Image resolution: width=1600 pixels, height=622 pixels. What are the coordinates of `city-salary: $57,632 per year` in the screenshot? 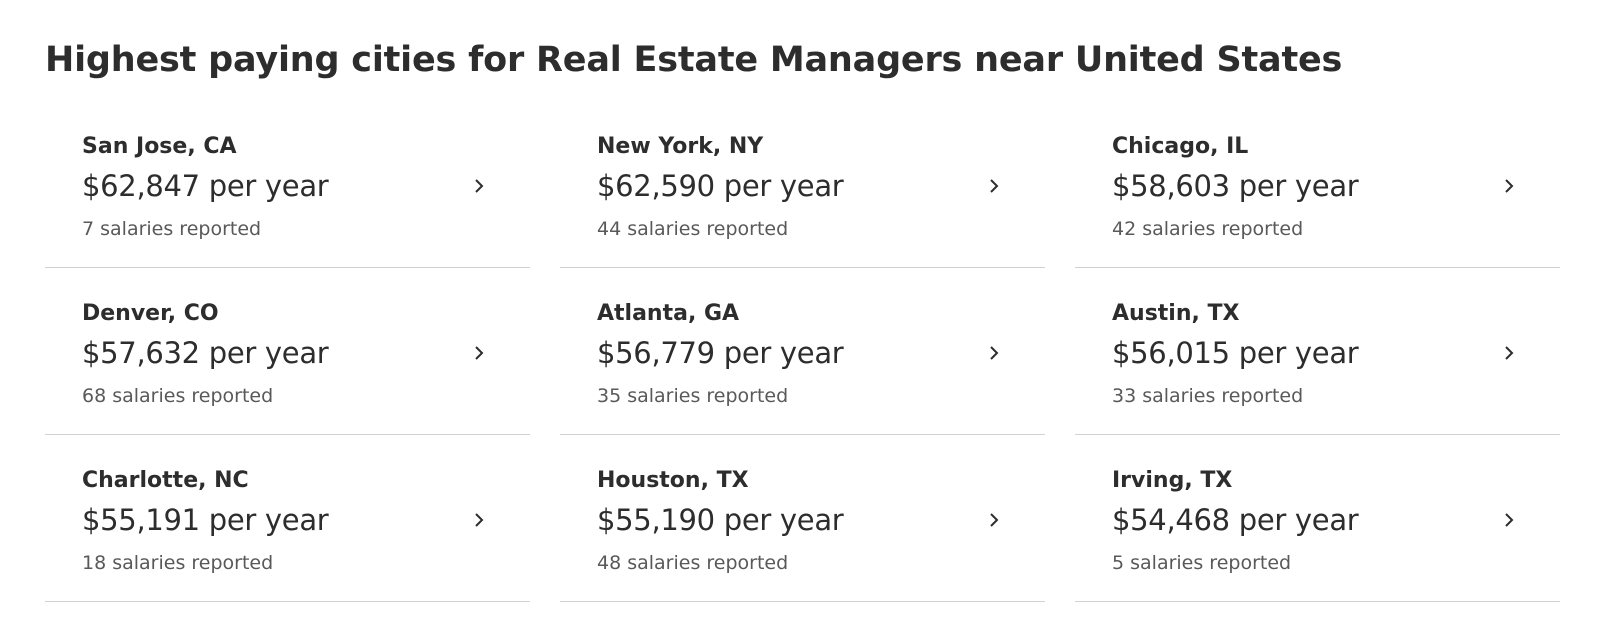 It's located at (205, 353).